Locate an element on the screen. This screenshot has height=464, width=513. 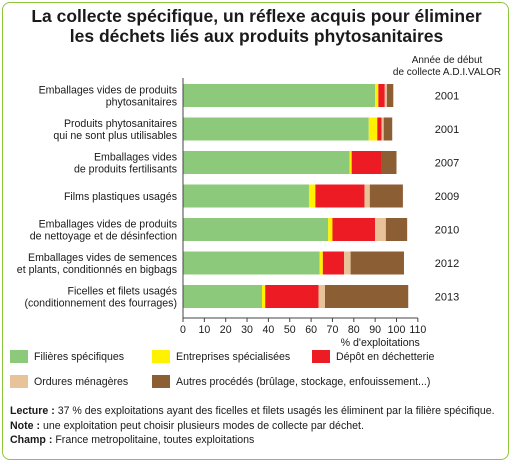
category-label: qui ne sont plus utilisables is located at coordinates (115, 136).